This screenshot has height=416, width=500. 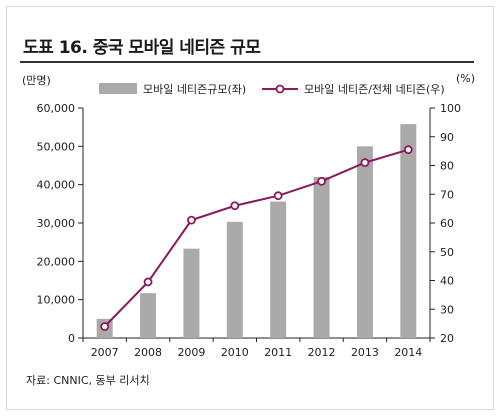 What do you see at coordinates (148, 282) in the screenshot?
I see `share-point-2008` at bounding box center [148, 282].